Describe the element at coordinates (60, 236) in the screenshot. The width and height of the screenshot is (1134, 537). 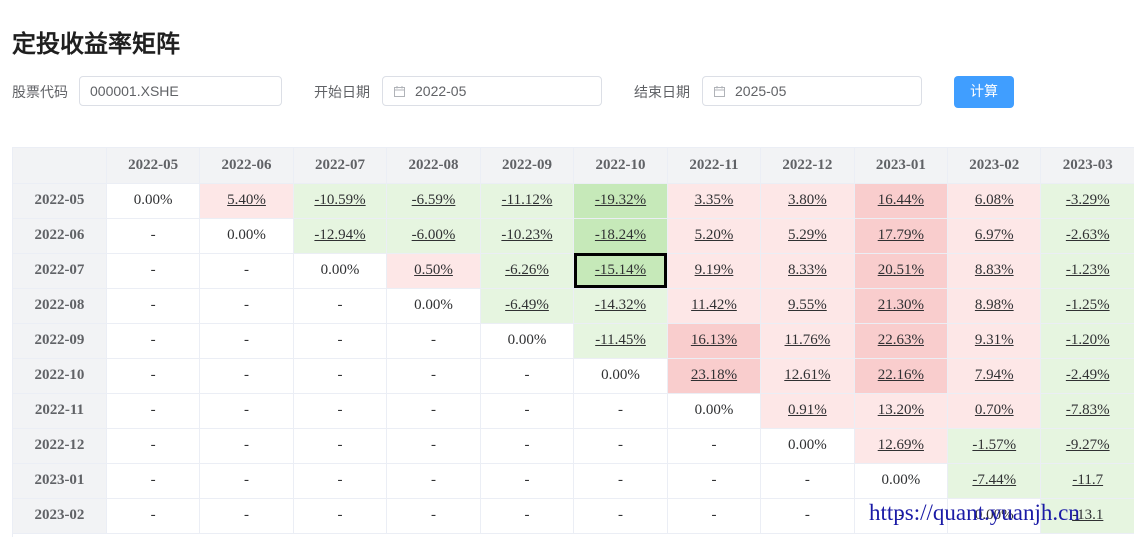
I see `row-header: 2022-06` at that location.